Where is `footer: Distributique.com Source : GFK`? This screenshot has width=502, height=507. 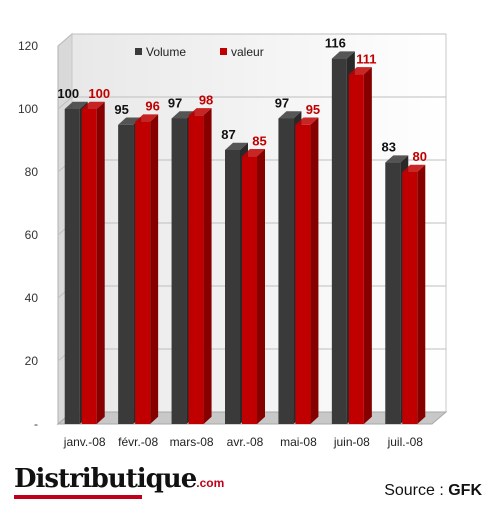
footer: Distributique.com Source : GFK is located at coordinates (251, 484).